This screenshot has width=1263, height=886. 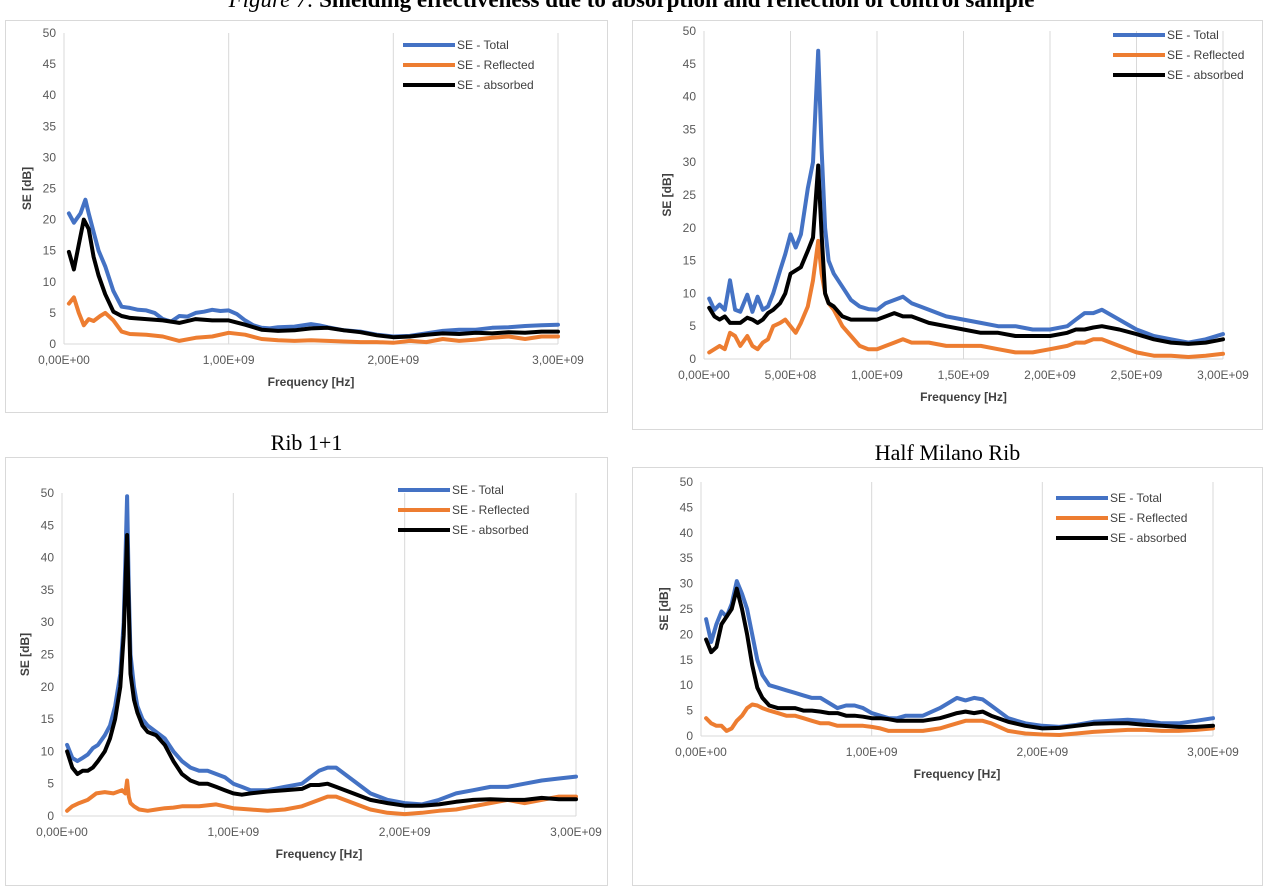 What do you see at coordinates (791, 375) in the screenshot?
I see `x-tick-label: 5,00E+08` at bounding box center [791, 375].